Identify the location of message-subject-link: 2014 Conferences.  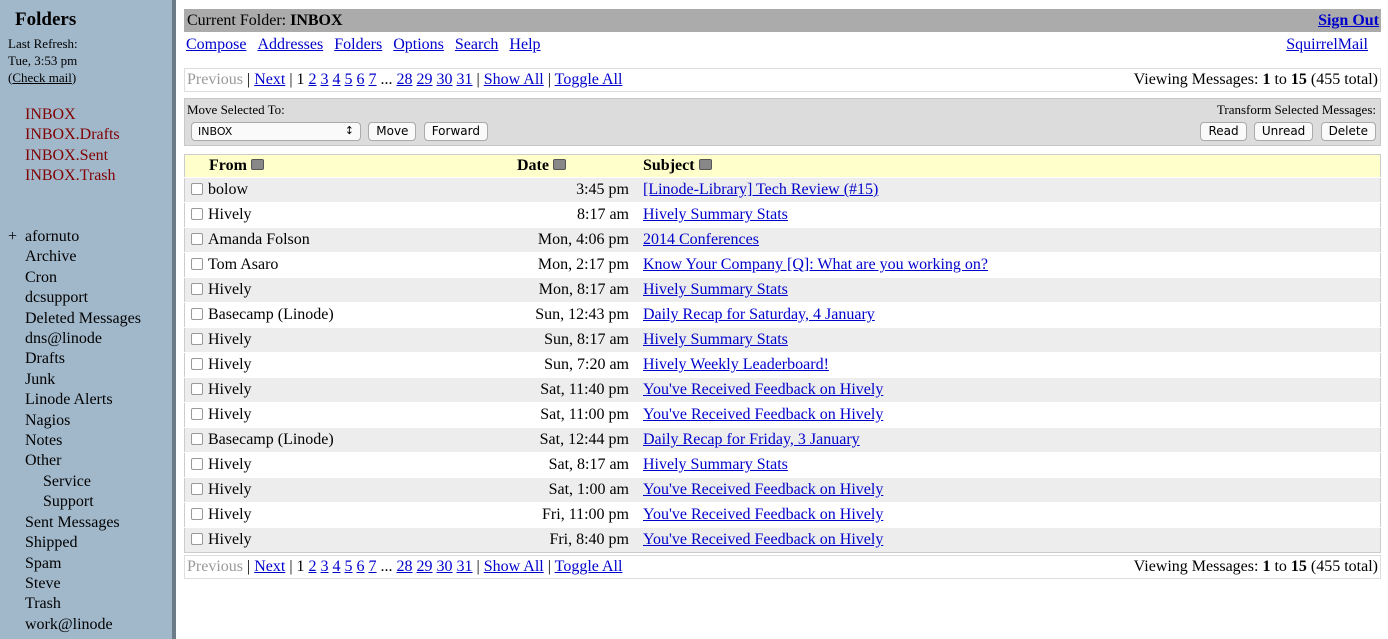
(701, 239).